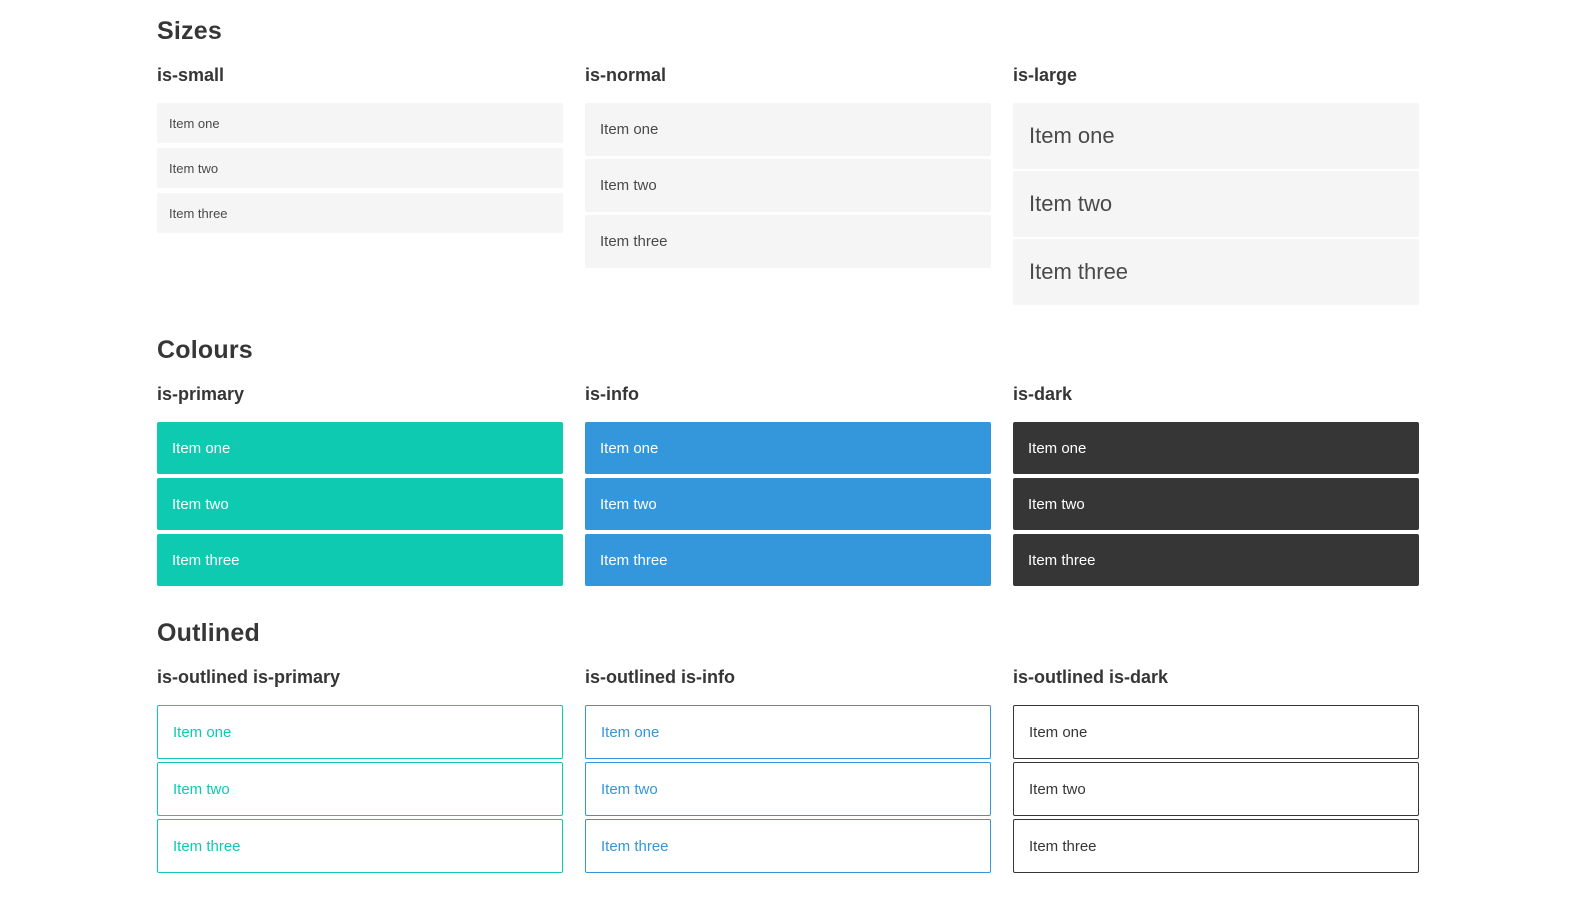 This screenshot has height=900, width=1595. What do you see at coordinates (1216, 448) in the screenshot?
I see `menu-item-dark-one: Item one` at bounding box center [1216, 448].